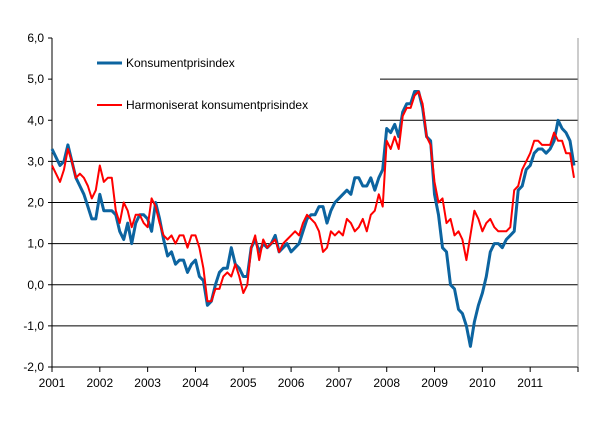  I want to click on x-tick-label: 2006, so click(291, 383).